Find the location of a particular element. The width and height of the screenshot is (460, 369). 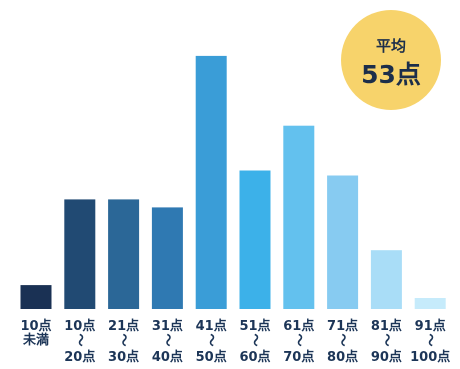

tick-label-5-line-3: 50点 is located at coordinates (211, 357).